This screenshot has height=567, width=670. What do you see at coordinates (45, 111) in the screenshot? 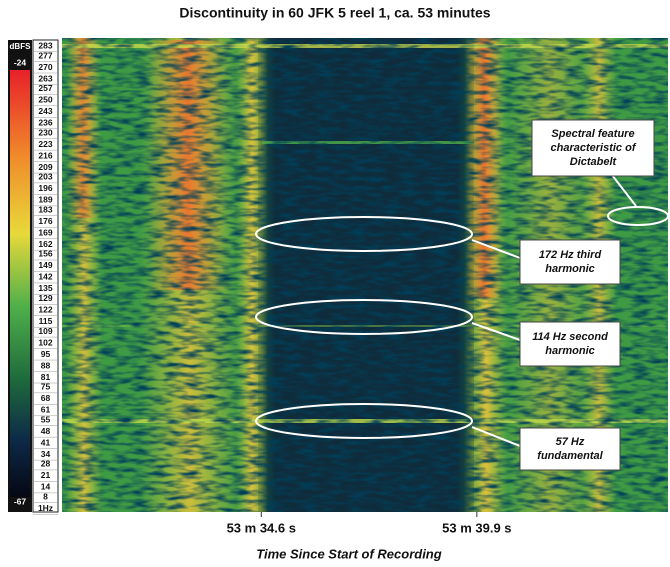
I see `y-tick-label: 243` at bounding box center [45, 111].